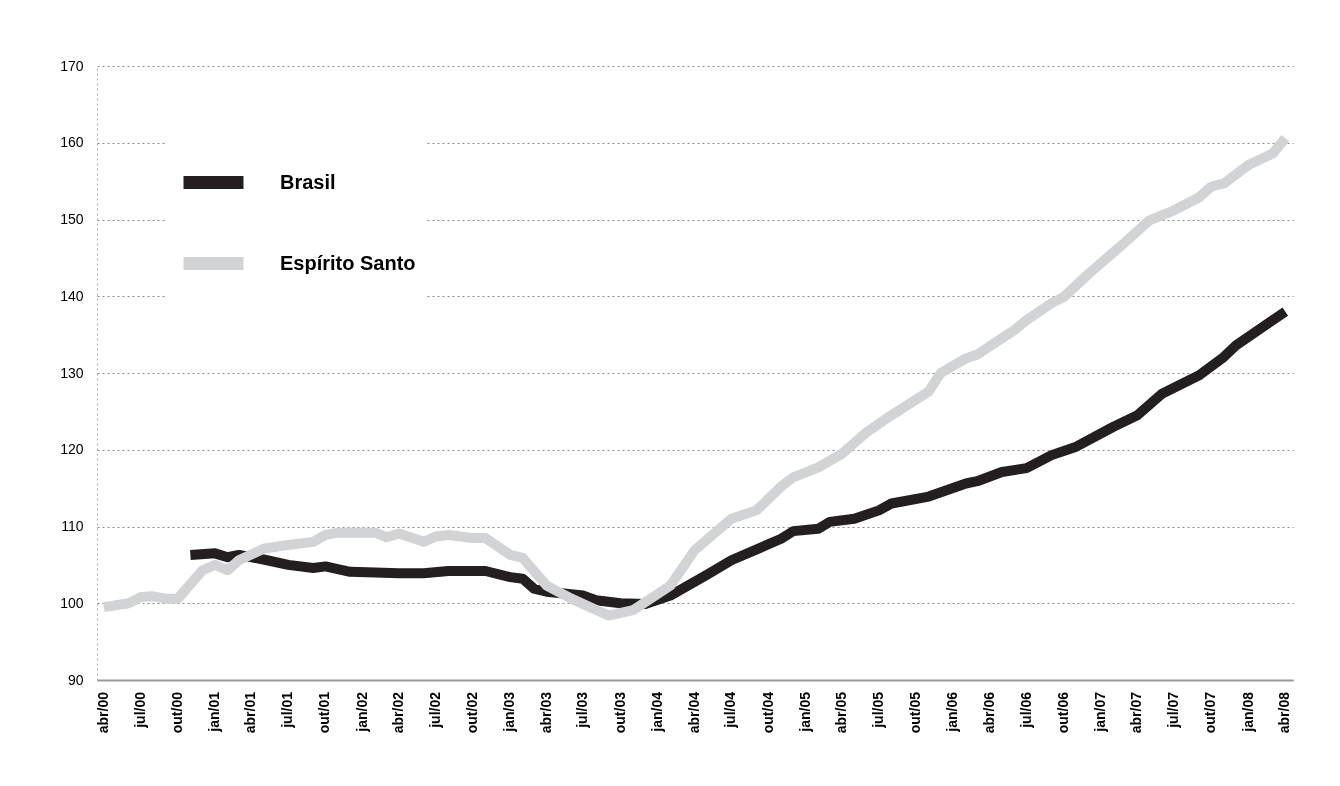 Image resolution: width=1340 pixels, height=786 pixels. What do you see at coordinates (72, 526) in the screenshot?
I see `y-tick-label: 110` at bounding box center [72, 526].